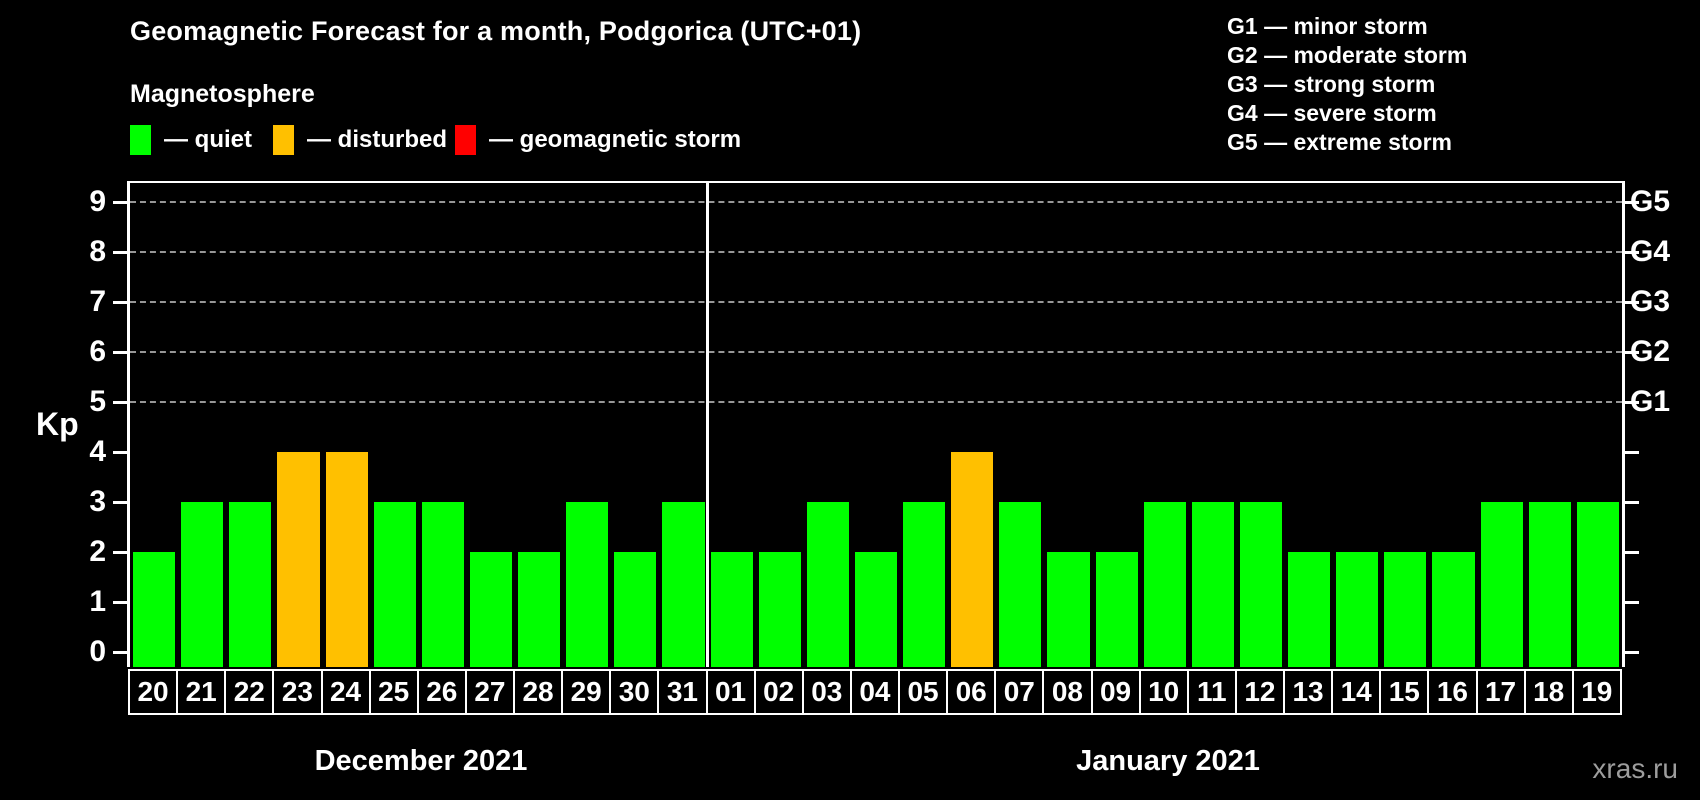 This screenshot has width=1700, height=800. I want to click on legend-item-quiet: — quiet, so click(191, 140).